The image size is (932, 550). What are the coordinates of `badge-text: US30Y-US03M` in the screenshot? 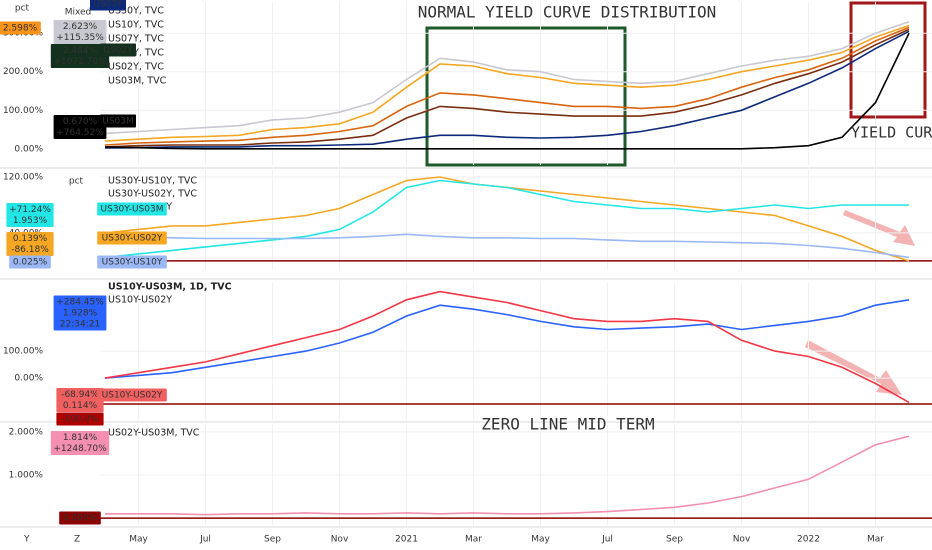 It's located at (132, 210).